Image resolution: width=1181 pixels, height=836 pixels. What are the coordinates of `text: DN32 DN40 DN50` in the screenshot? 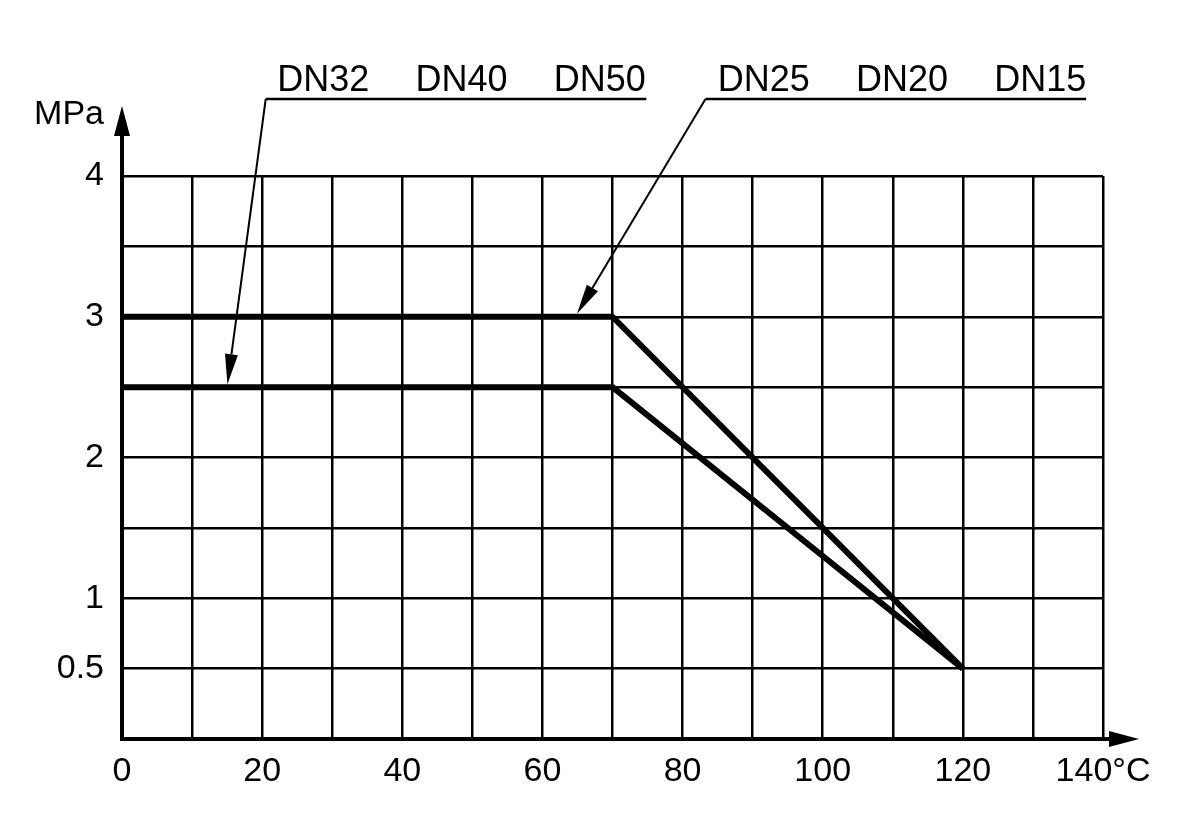 It's located at (461, 78).